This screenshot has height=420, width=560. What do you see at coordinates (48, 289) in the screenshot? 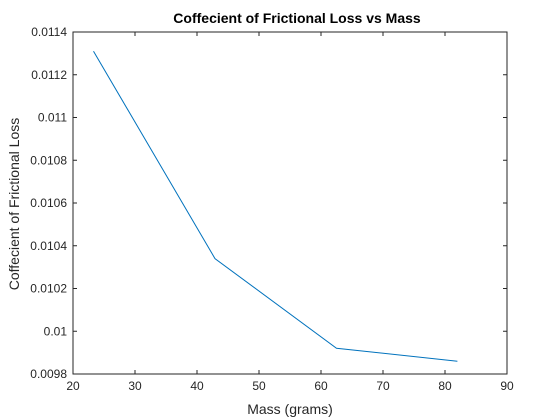
I see `y-tick-label: 0.0102` at bounding box center [48, 289].